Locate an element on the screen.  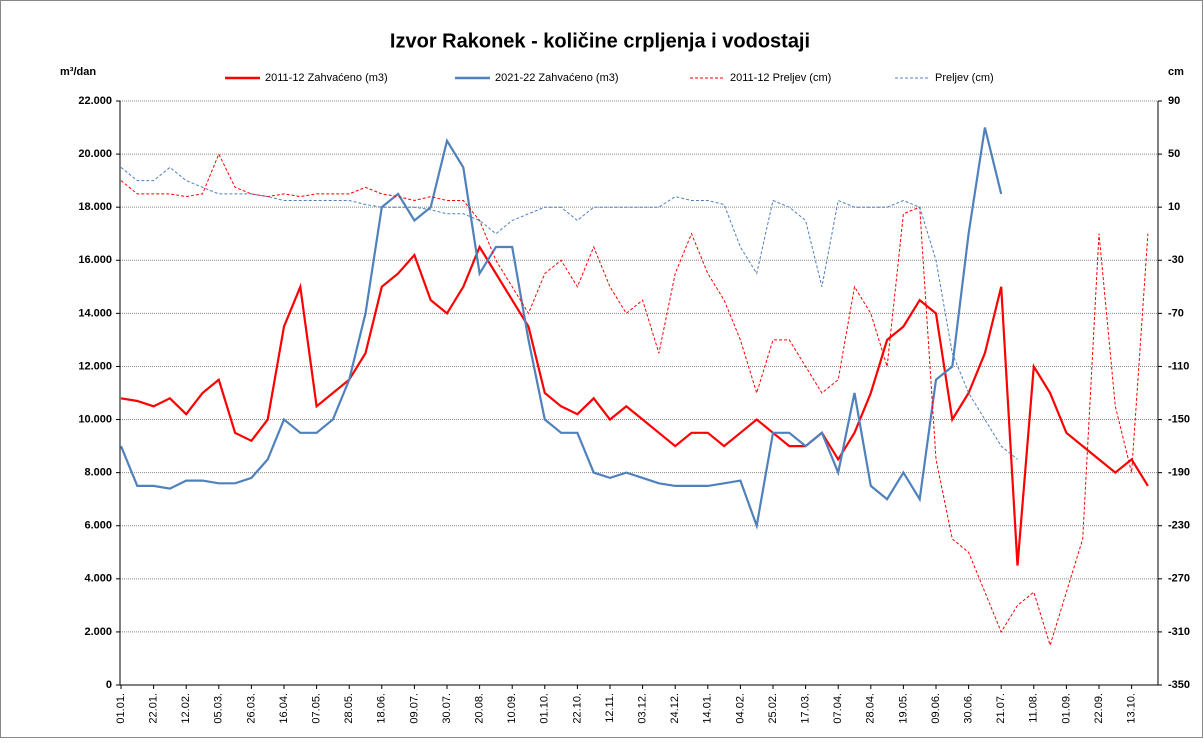
legend-label: 2021-22 Zahvaćeno (m3) is located at coordinates (557, 78).